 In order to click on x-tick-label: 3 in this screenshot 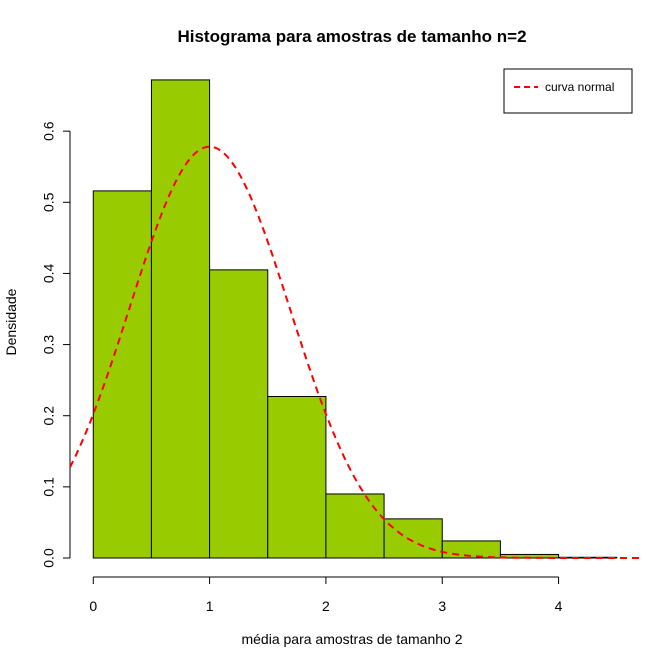, I will do `click(442, 606)`.